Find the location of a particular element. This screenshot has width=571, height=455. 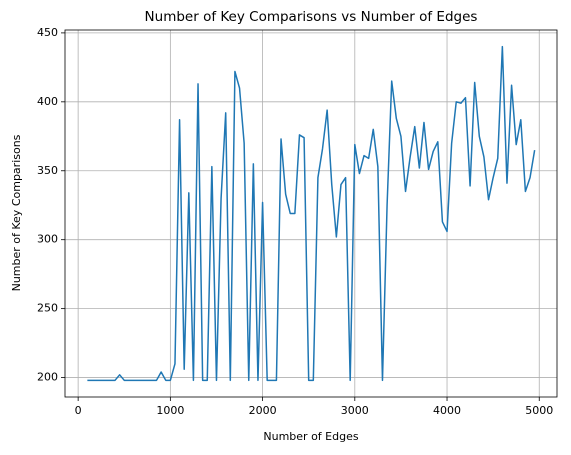

y-tick-label: 200 is located at coordinates (47, 377).